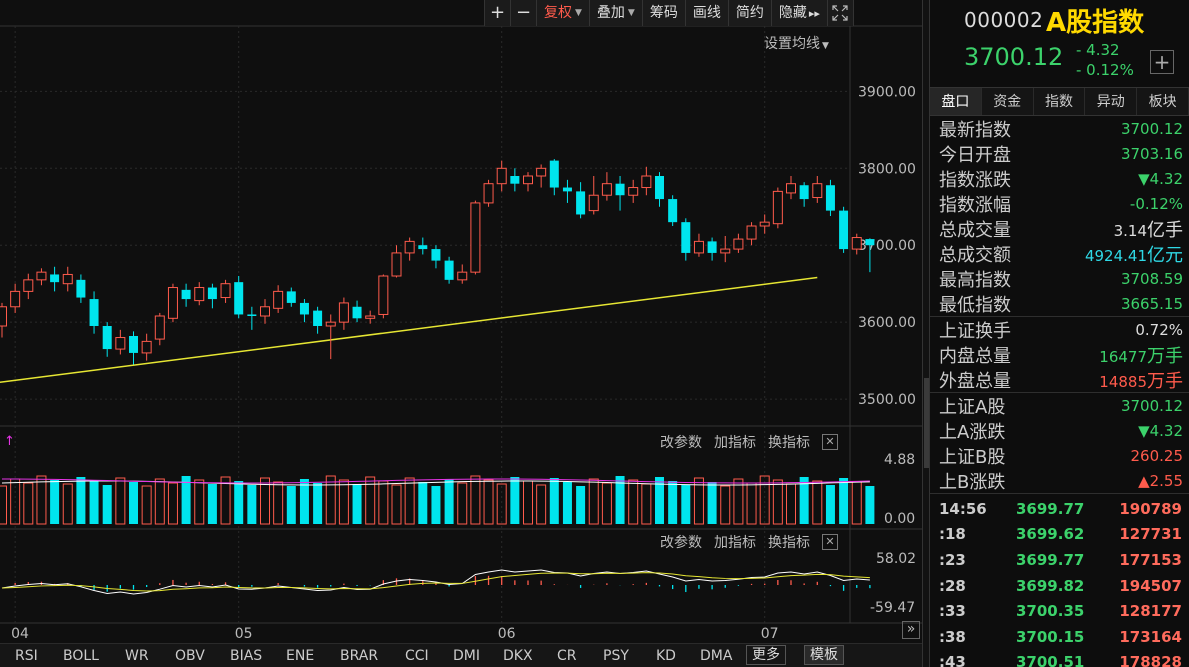  Describe the element at coordinates (1163, 101) in the screenshot. I see `tab-sector: 板块` at that location.